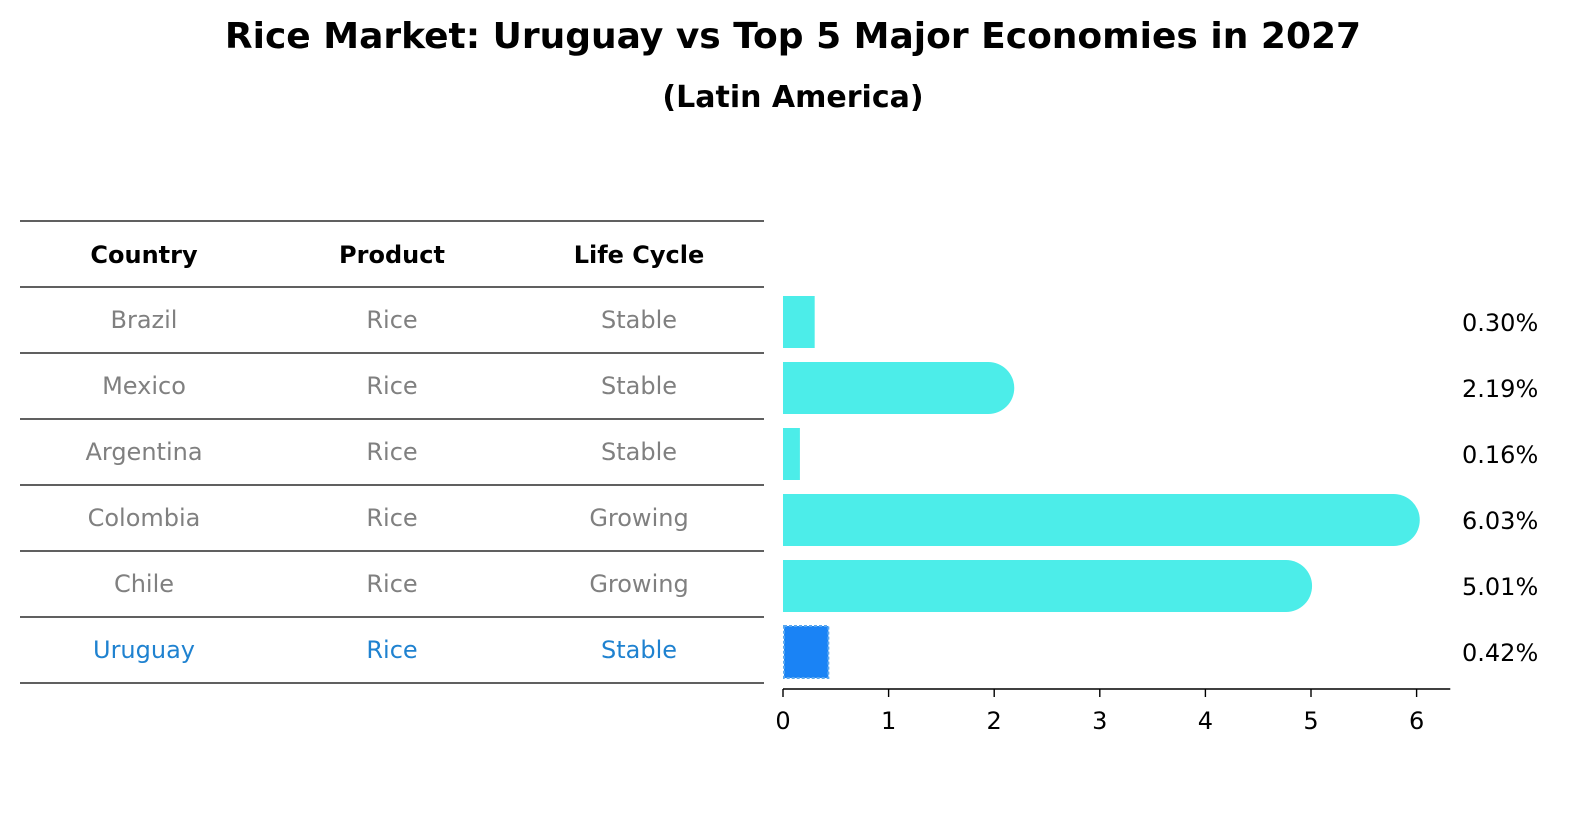 This screenshot has width=1586, height=823. I want to click on x-tick-label: 1, so click(888, 721).